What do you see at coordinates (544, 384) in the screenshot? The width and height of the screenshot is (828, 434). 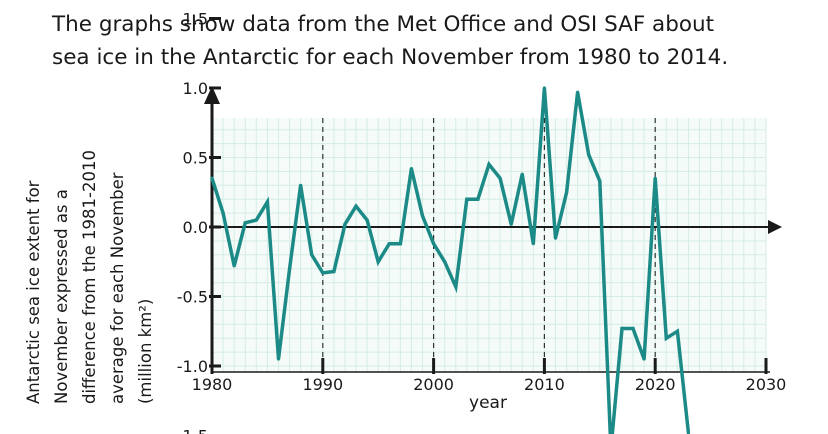 I see `x-tick-label: 2010` at bounding box center [544, 384].